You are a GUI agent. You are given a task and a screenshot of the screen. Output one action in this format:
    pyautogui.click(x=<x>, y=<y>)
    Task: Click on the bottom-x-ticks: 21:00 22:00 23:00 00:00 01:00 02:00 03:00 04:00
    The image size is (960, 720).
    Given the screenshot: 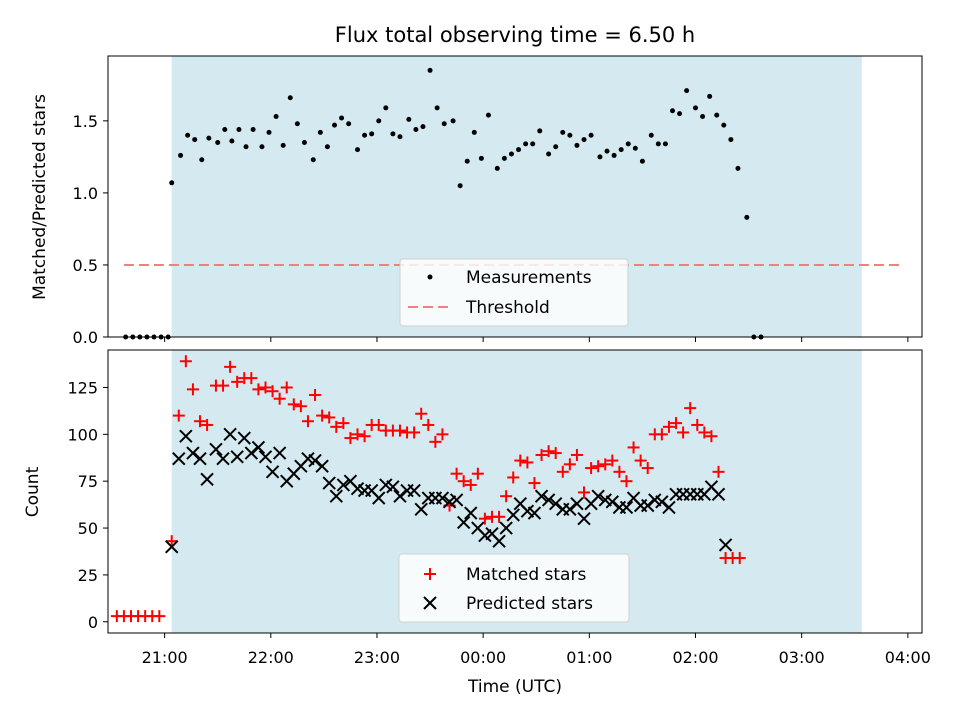 What is the action you would take?
    pyautogui.click(x=536, y=650)
    